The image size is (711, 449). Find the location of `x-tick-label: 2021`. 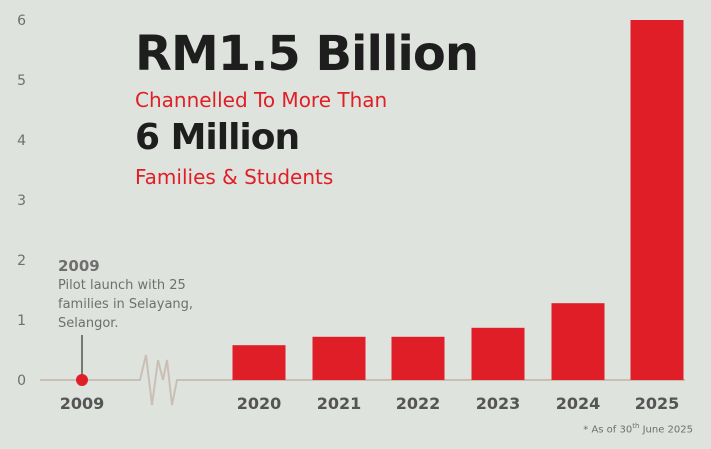

x-tick-label: 2021 is located at coordinates (339, 403).